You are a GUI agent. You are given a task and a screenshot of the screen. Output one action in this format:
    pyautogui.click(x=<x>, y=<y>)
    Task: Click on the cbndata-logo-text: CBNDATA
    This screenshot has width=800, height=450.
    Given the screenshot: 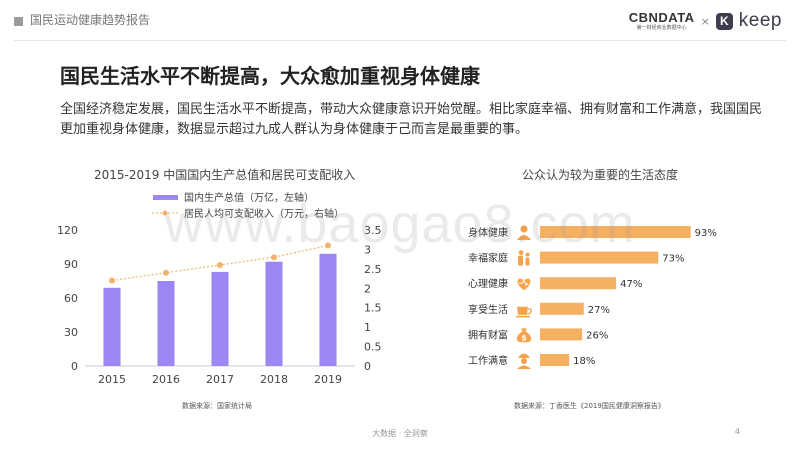 What is the action you would take?
    pyautogui.click(x=661, y=17)
    